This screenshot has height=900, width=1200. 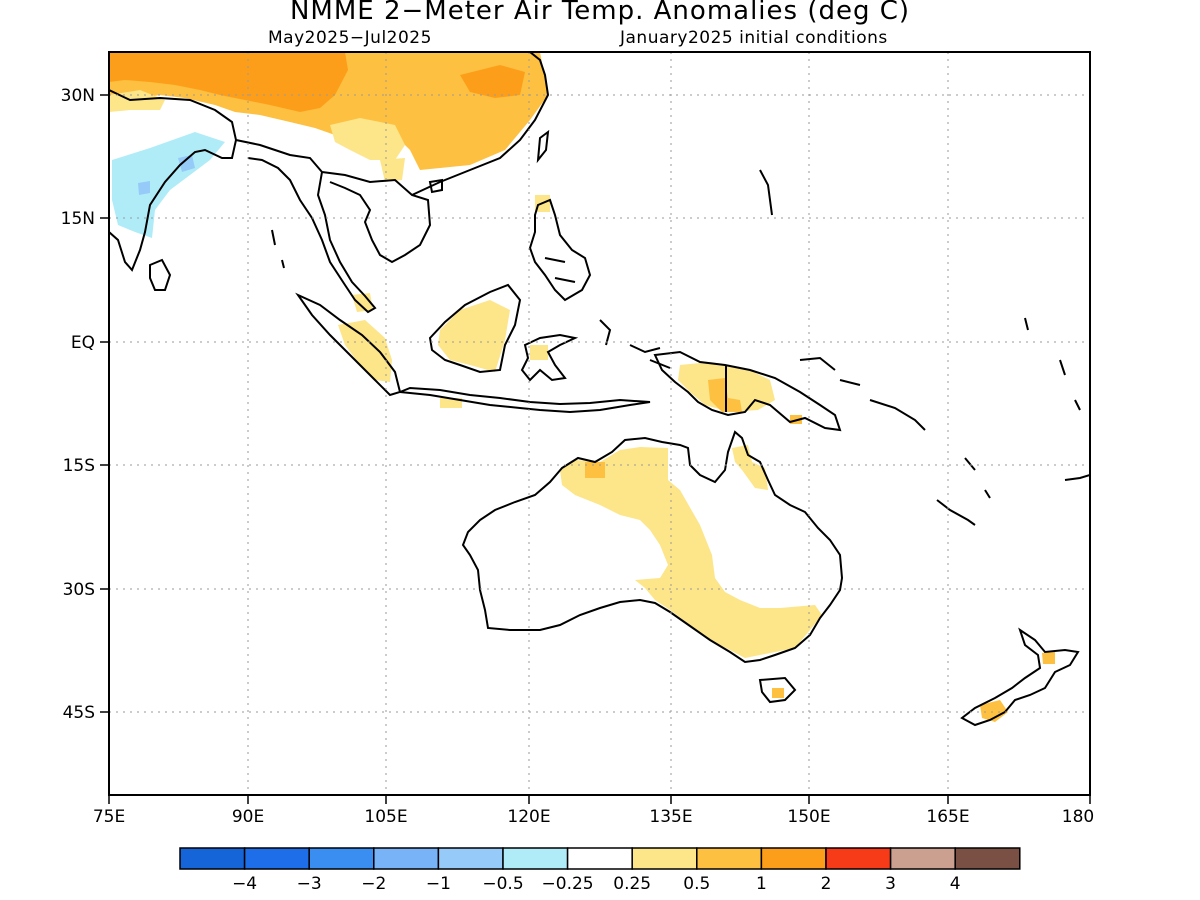 What do you see at coordinates (670, 817) in the screenshot?
I see `lon-label-135e: 135E` at bounding box center [670, 817].